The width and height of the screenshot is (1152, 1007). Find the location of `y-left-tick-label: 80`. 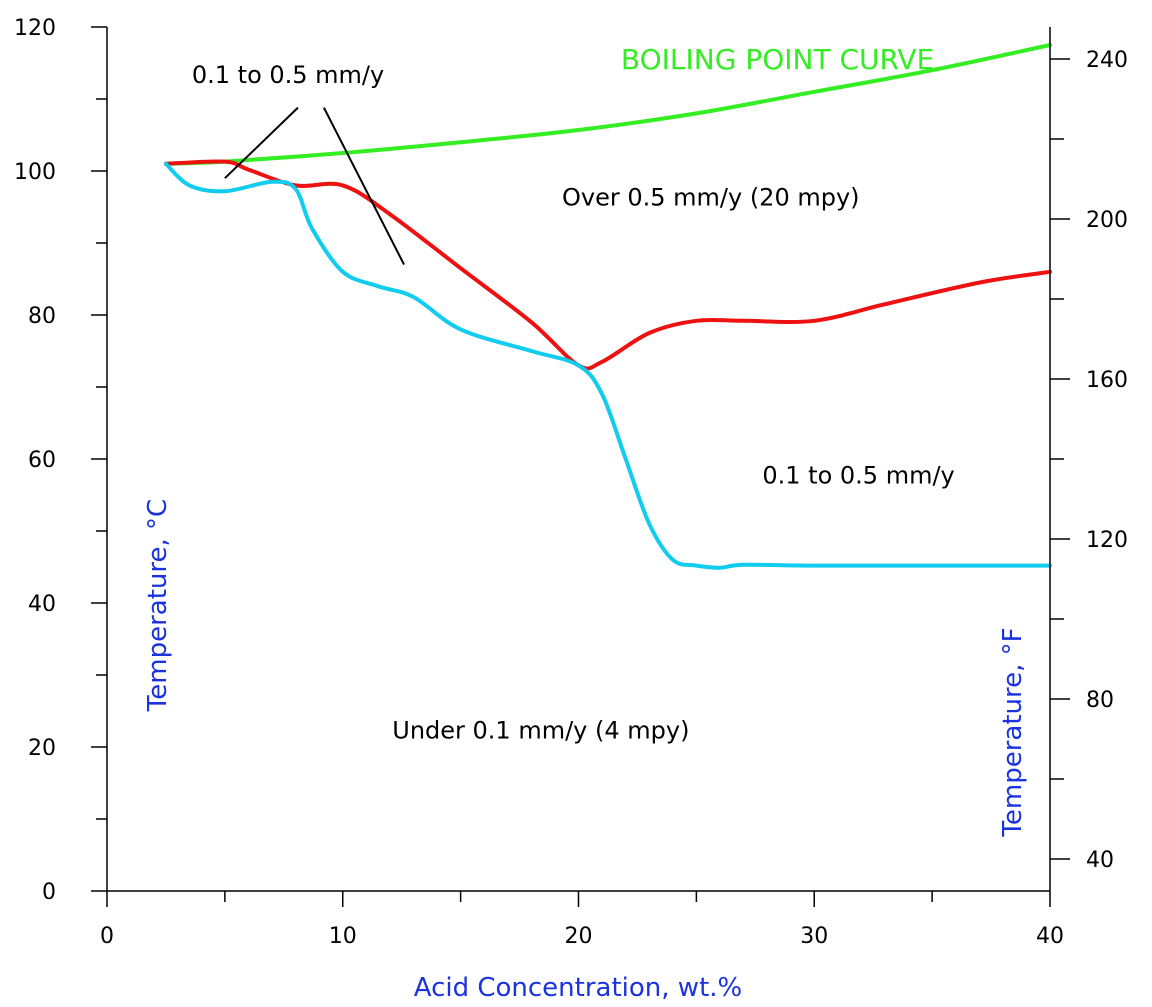

y-left-tick-label: 80 is located at coordinates (42, 316).